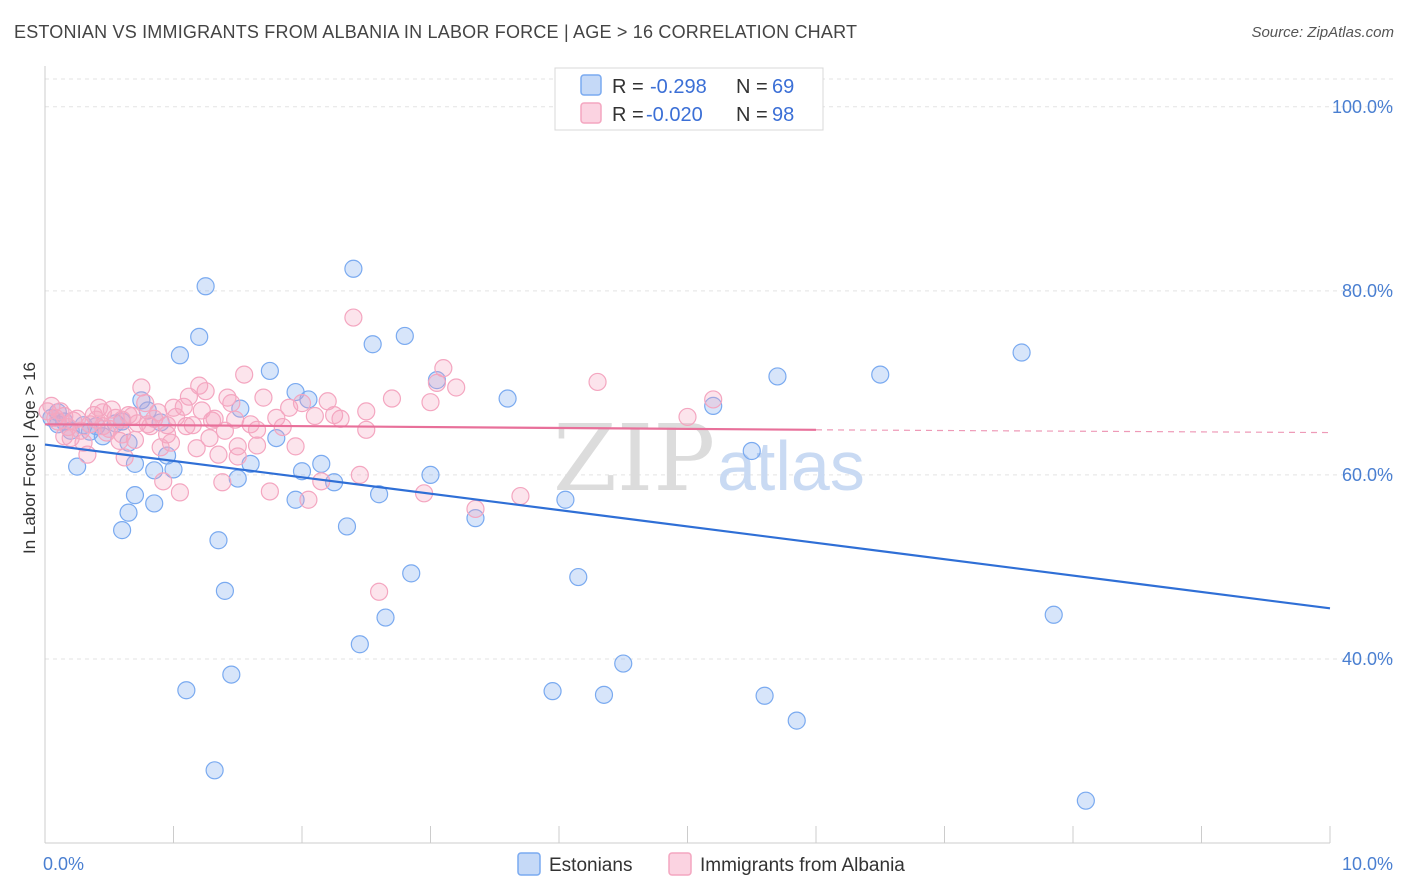 The height and width of the screenshot is (892, 1406). I want to click on legend-r-label-1: R =, so click(628, 87).